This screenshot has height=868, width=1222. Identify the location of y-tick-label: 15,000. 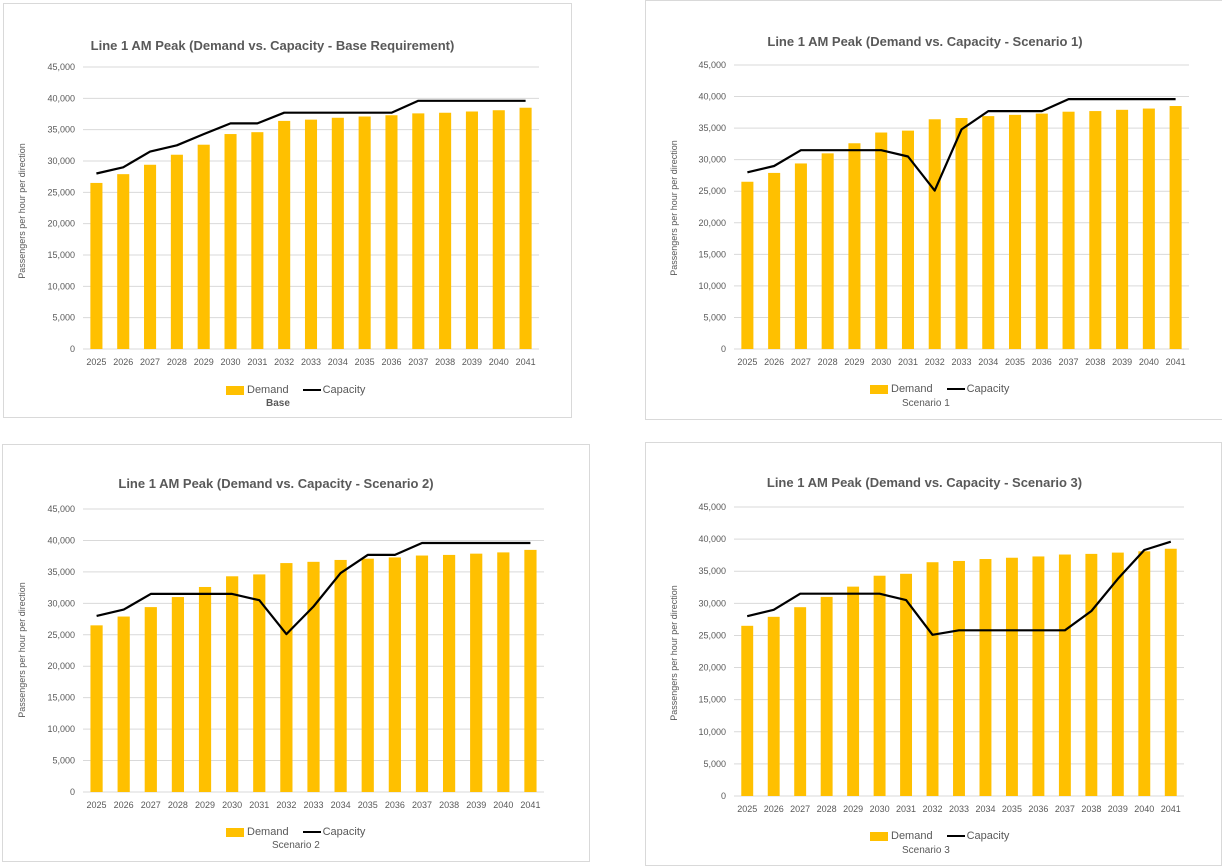
(61, 255).